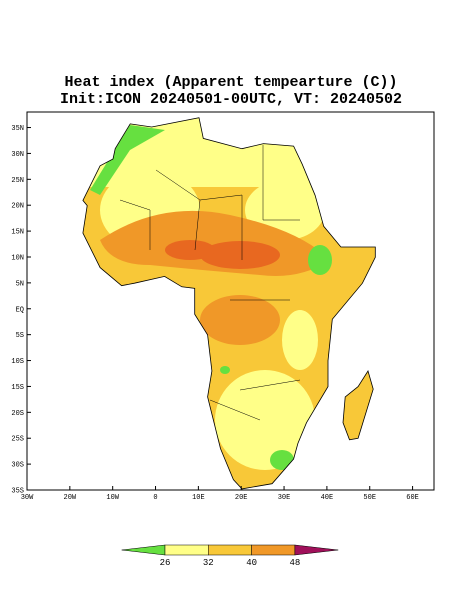 This screenshot has height=605, width=463. I want to click on y-tick-label: 15S, so click(17, 388).